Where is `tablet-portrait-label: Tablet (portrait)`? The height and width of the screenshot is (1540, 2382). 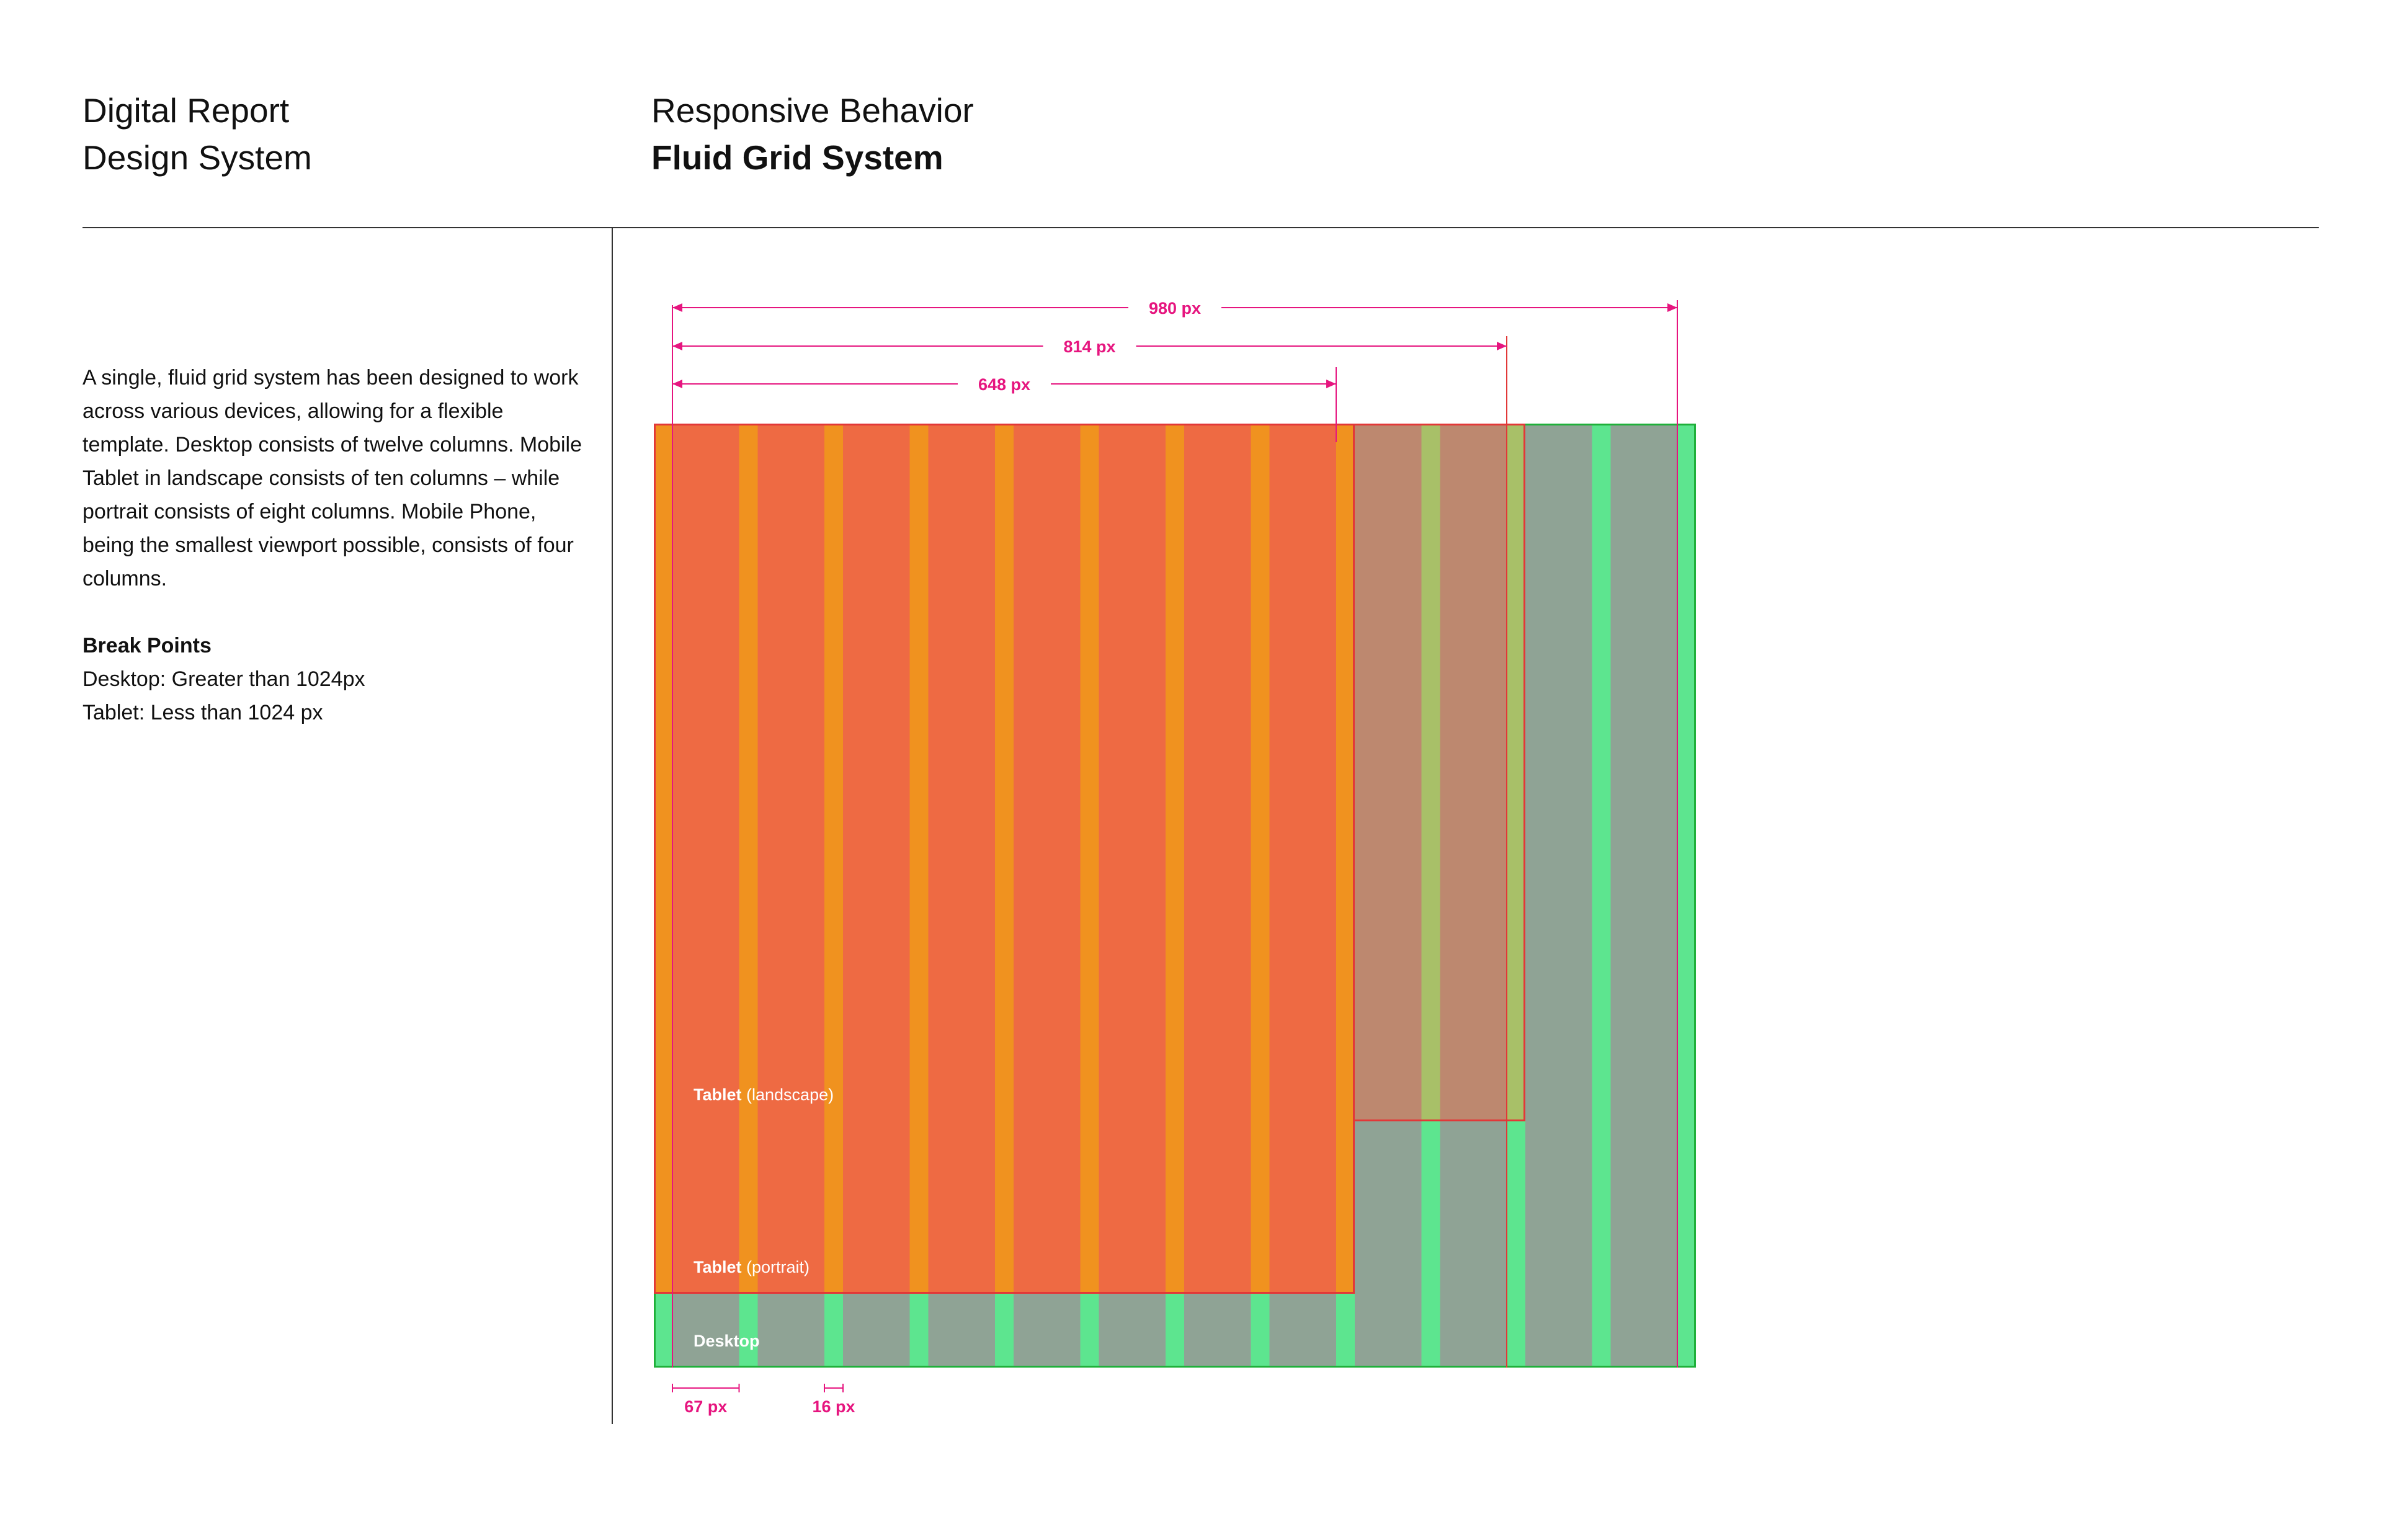
tablet-portrait-label: Tablet (portrait) is located at coordinates (752, 1267).